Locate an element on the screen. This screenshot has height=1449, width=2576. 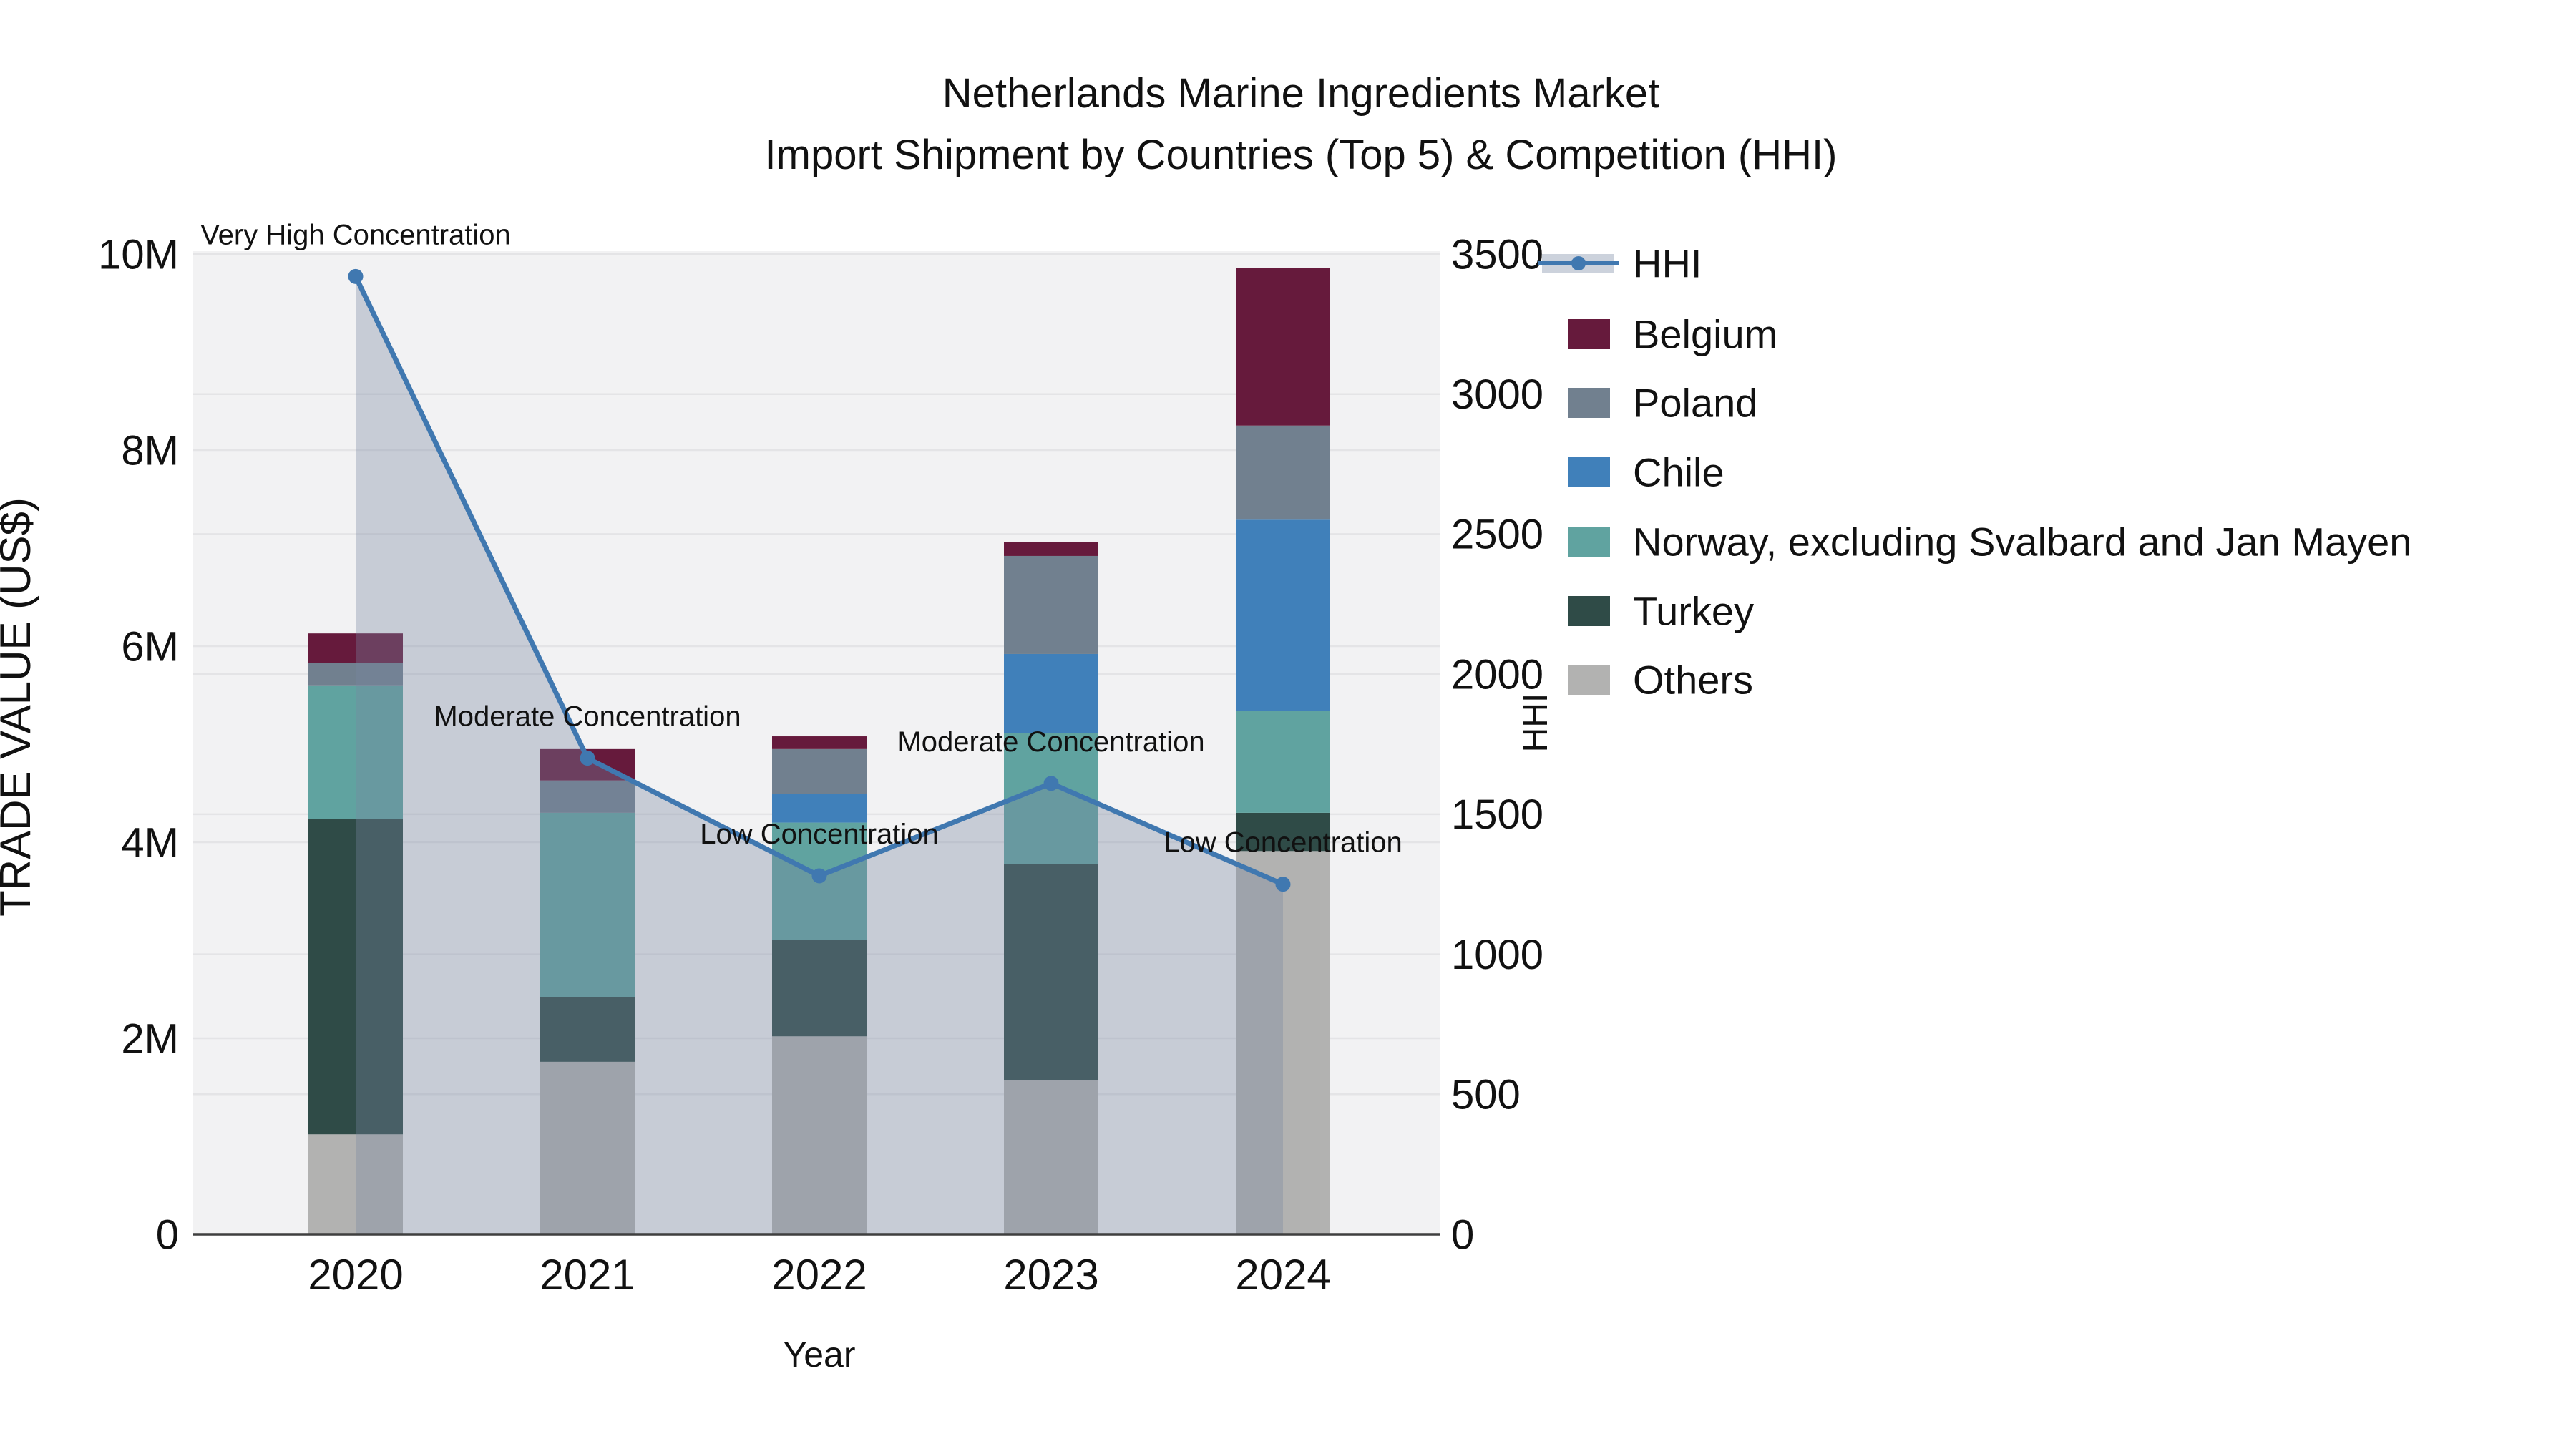
bar-segment-2023-chile is located at coordinates (1051, 693).